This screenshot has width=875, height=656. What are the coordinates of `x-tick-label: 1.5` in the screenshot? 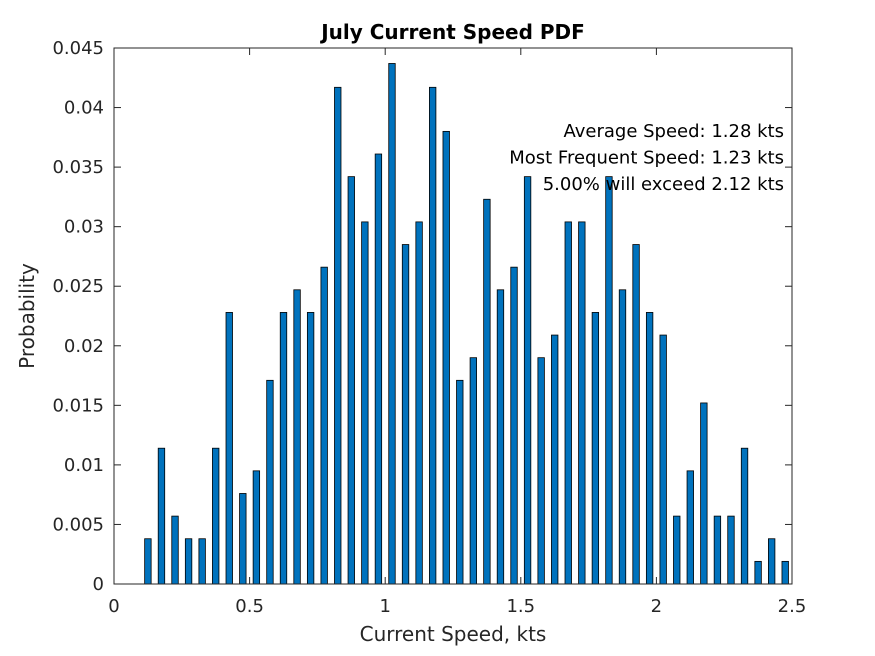 It's located at (520, 606).